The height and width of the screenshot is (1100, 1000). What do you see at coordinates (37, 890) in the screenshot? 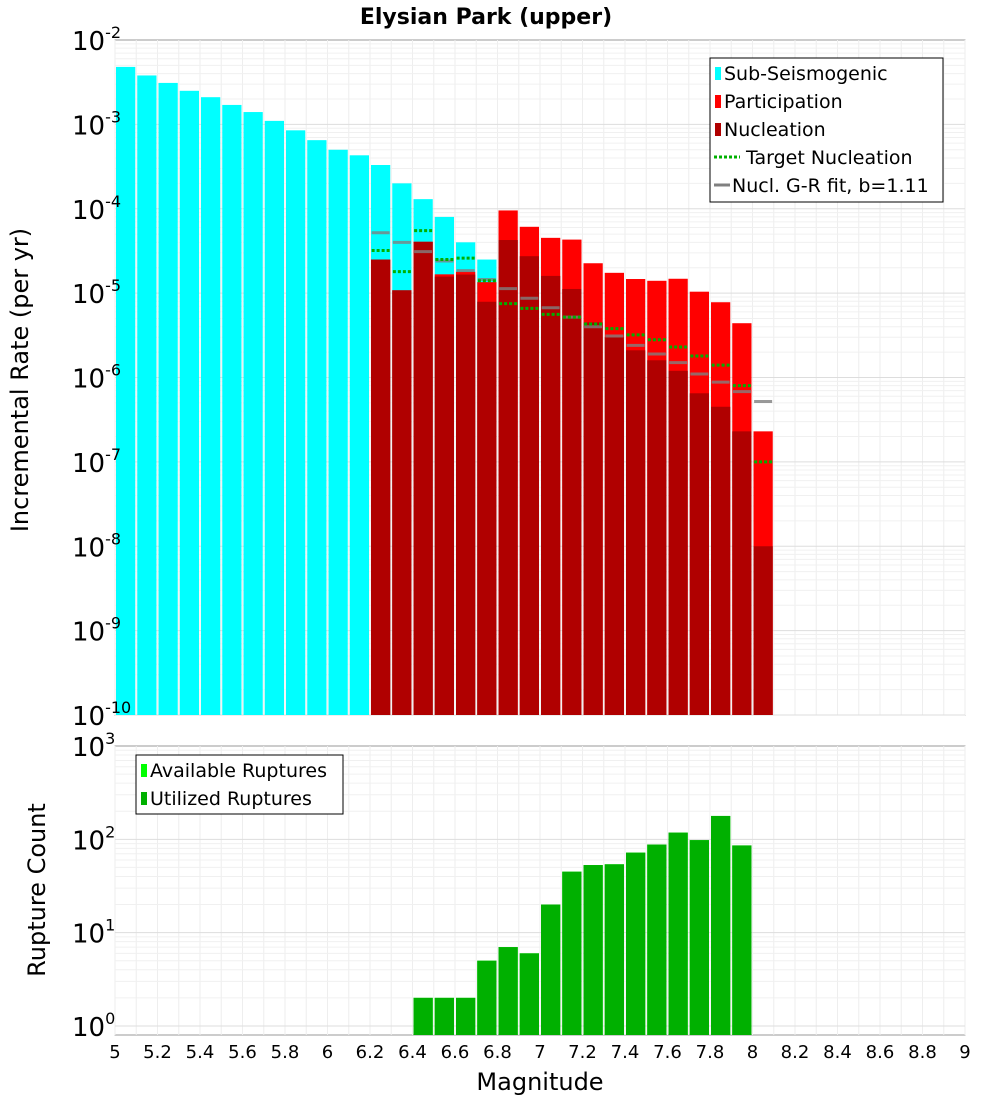
I see `bottom-y-axis-label: Rupture Count` at bounding box center [37, 890].